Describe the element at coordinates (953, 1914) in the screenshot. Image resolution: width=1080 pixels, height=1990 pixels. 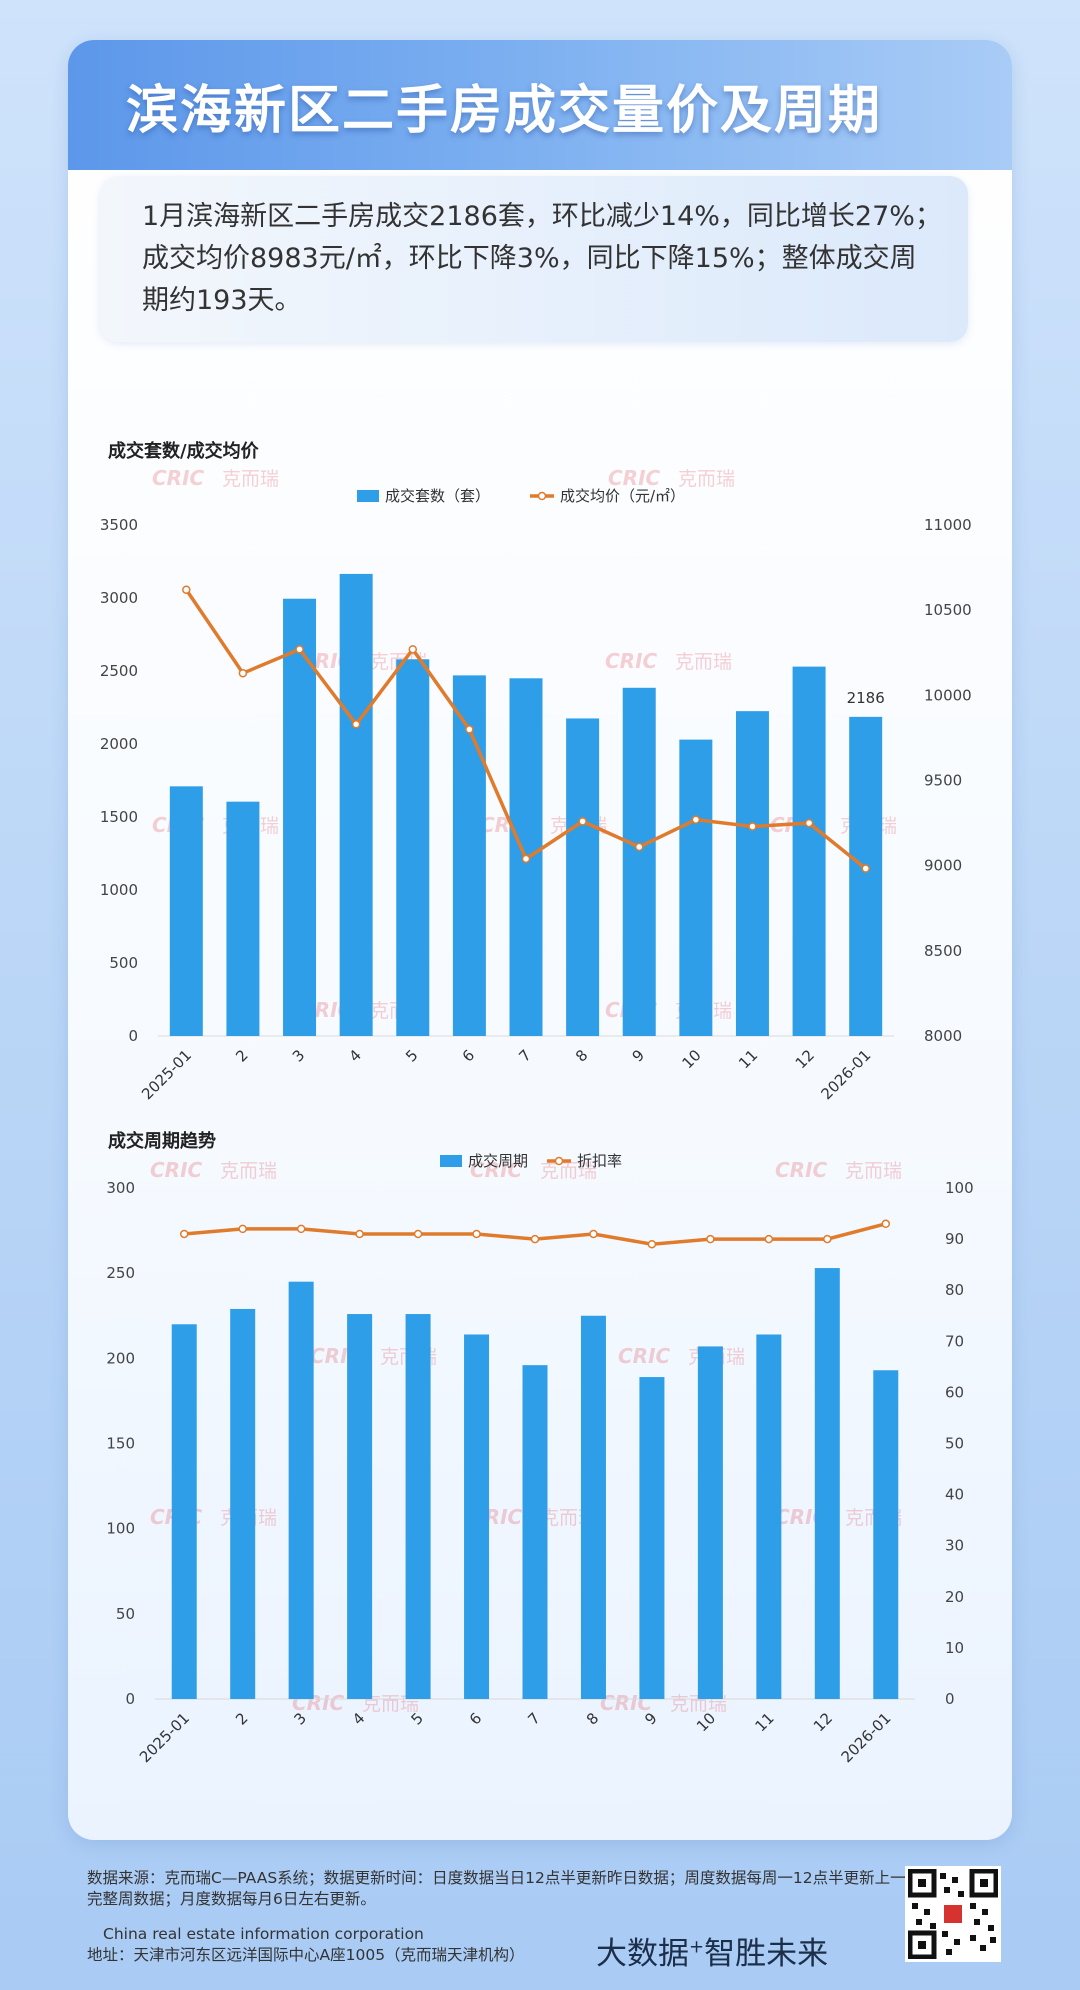
I see `qr-code` at that location.